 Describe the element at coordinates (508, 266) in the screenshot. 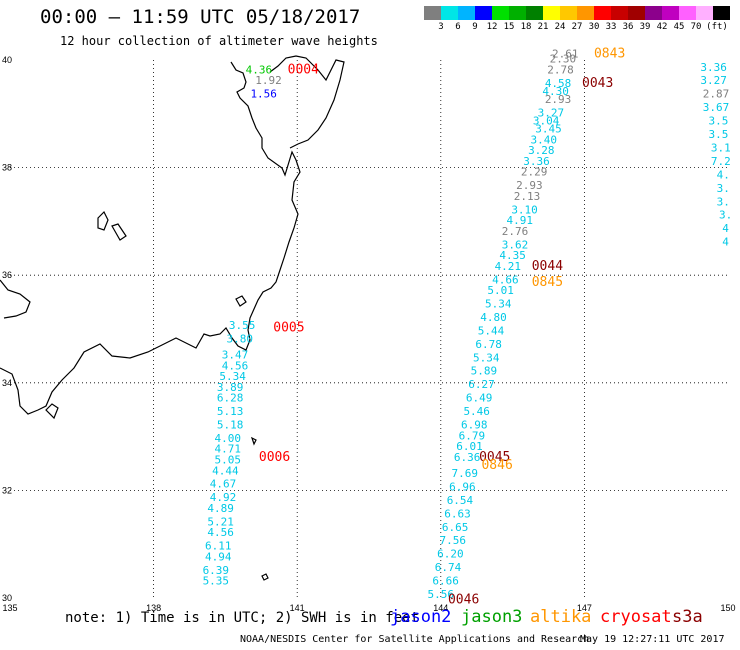

I see `wave-height-value: 4.21` at that location.